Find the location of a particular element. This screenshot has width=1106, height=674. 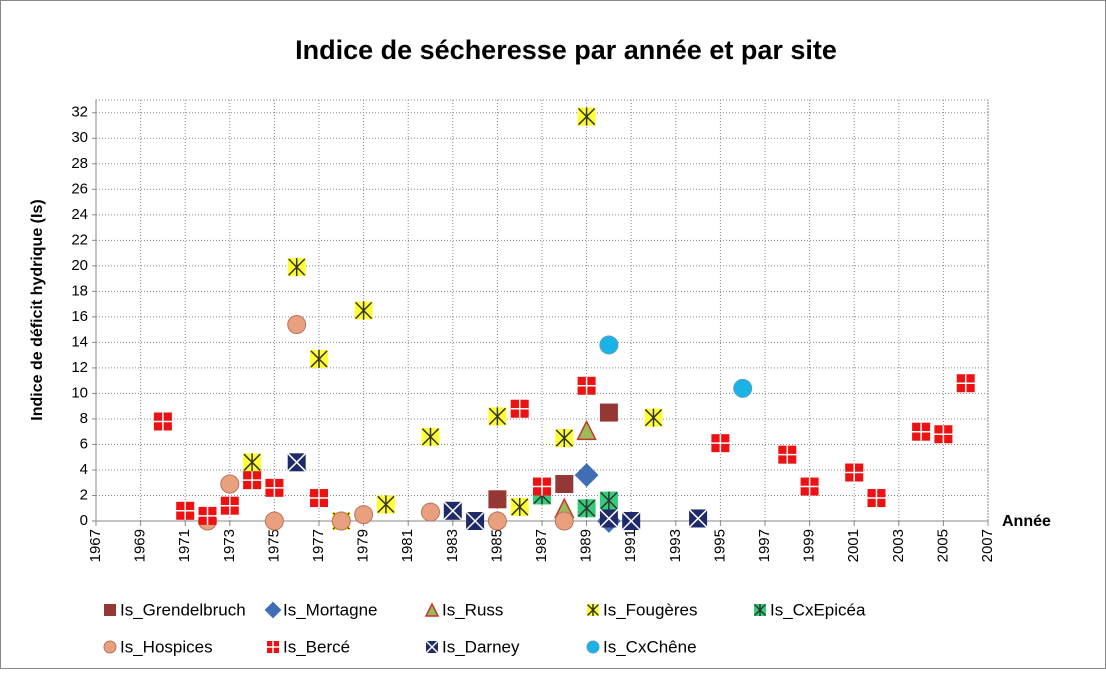

x-tick-label: 1997 is located at coordinates (764, 545).